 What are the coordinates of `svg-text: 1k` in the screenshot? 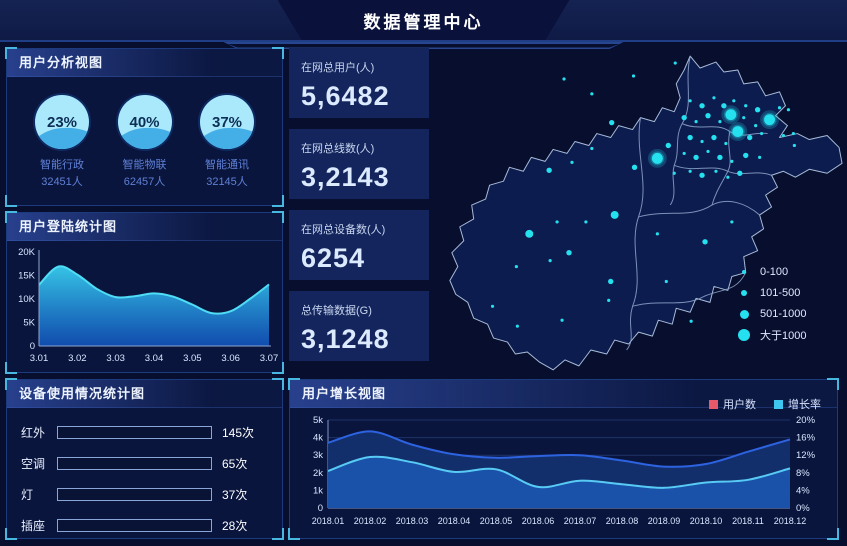 It's located at (318, 490).